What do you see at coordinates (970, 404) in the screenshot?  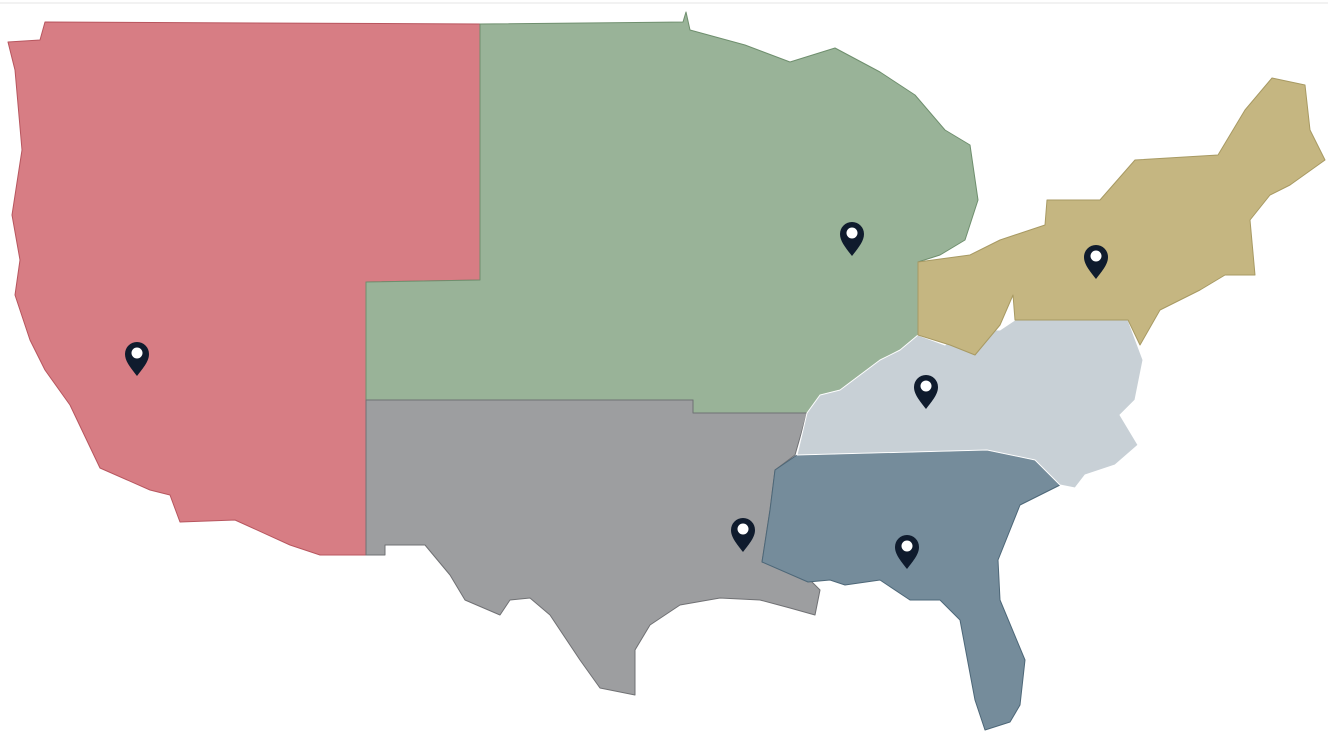 I see `region-mid-atlantic` at bounding box center [970, 404].